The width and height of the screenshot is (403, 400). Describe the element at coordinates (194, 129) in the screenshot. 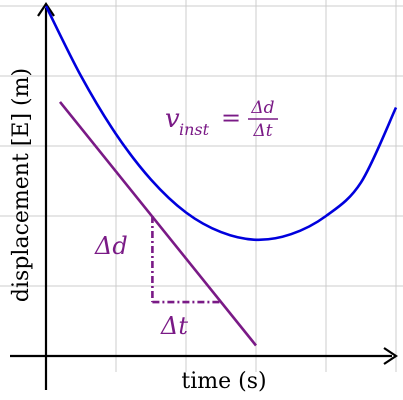

I see `formula-subscript: inst` at that location.